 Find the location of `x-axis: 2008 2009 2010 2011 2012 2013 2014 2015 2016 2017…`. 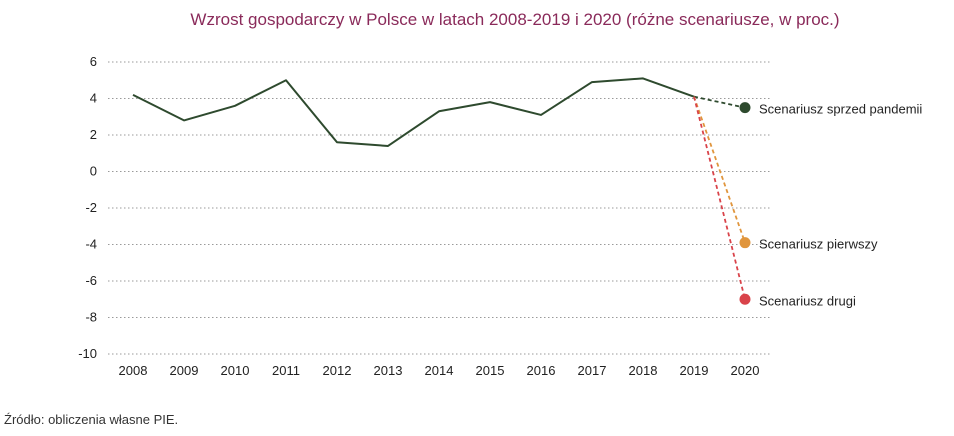

x-axis: 2008 2009 2010 2011 2012 2013 2014 2015 2016 2017… is located at coordinates (439, 370).